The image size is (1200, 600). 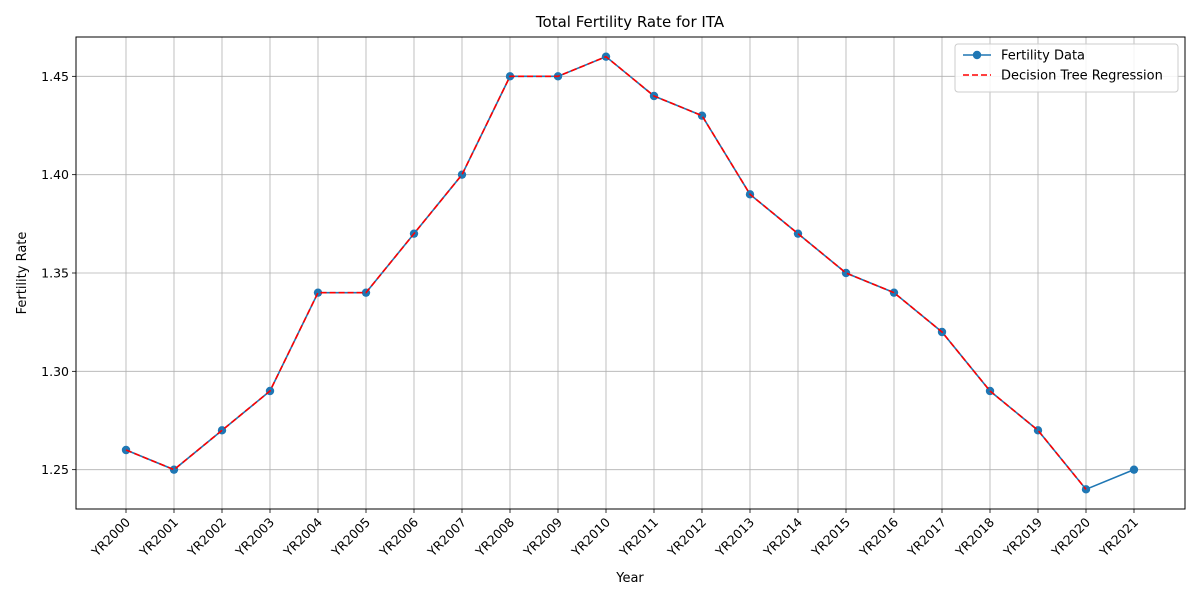 What do you see at coordinates (55, 371) in the screenshot?
I see `y-tick-label: 1.30` at bounding box center [55, 371].